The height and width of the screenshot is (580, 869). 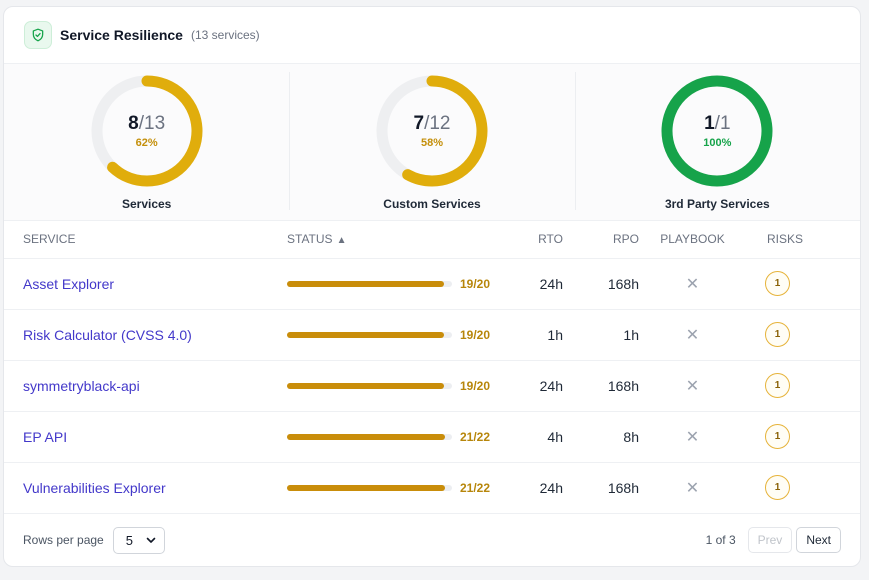 I want to click on stat-total: /13, so click(x=152, y=123).